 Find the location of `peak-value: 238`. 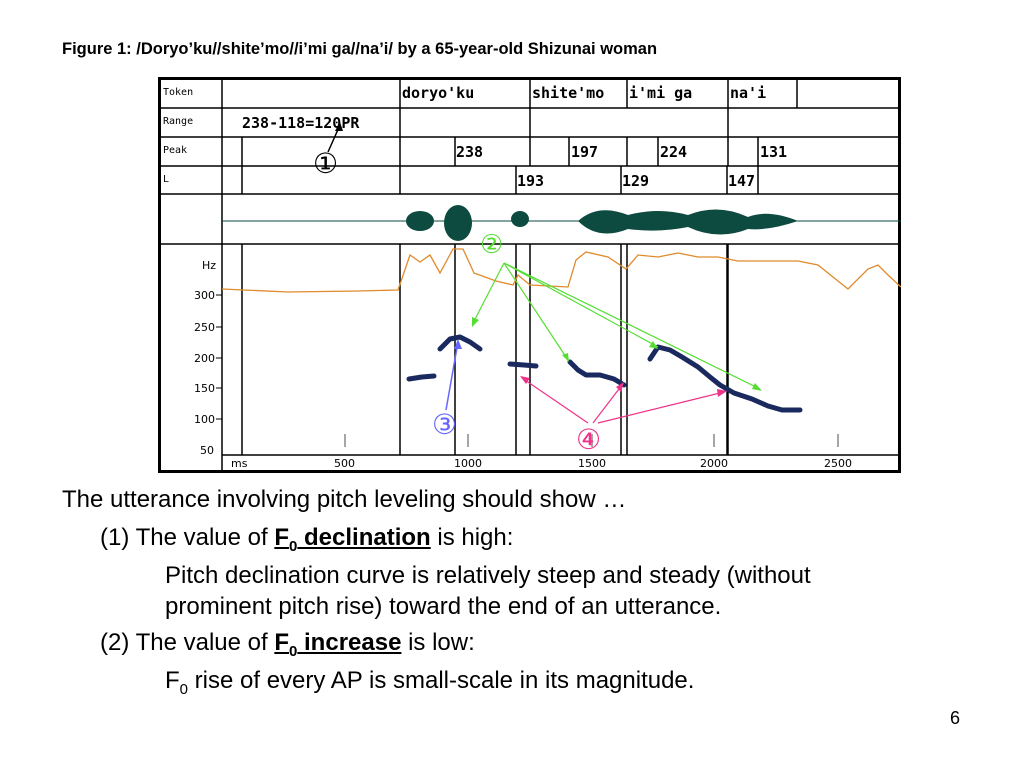

peak-value: 238 is located at coordinates (469, 152).